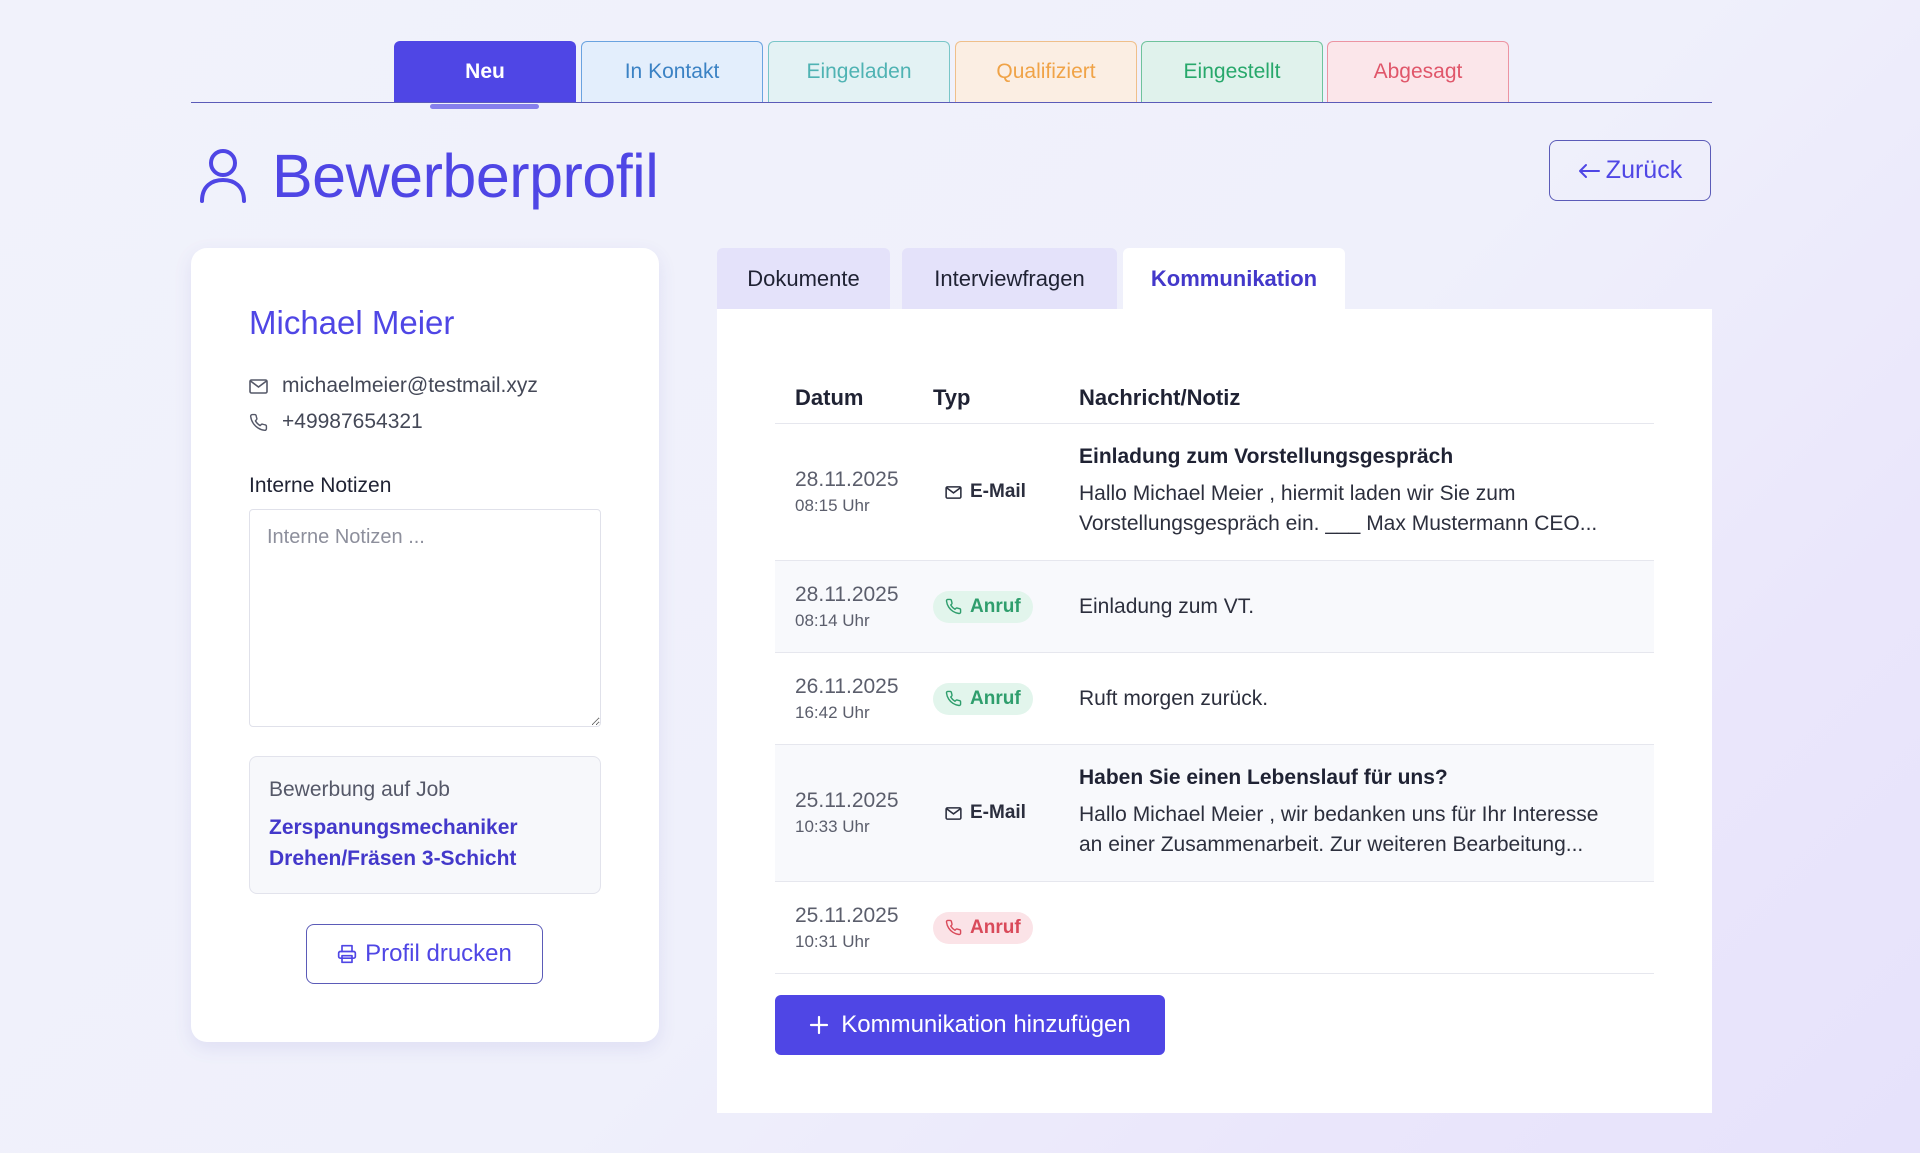 The height and width of the screenshot is (1153, 1920). I want to click on type-badge-call-missed: Anruf, so click(983, 927).